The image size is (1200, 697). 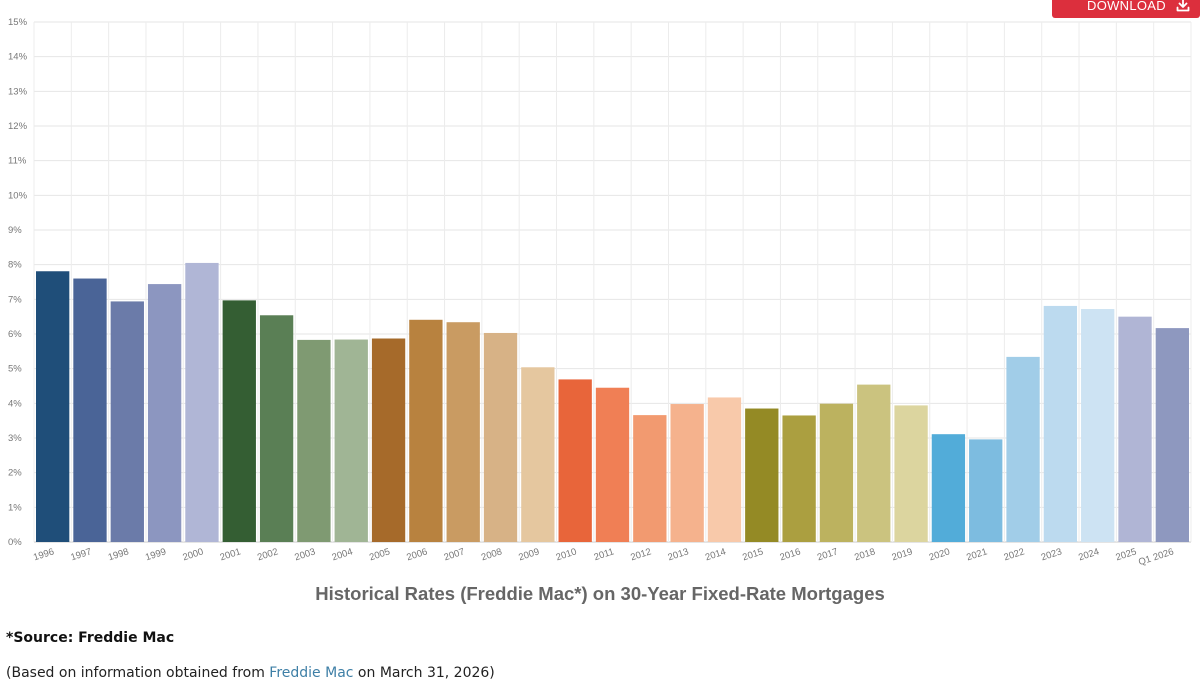 I want to click on y-tick-label: 14%, so click(x=18, y=57).